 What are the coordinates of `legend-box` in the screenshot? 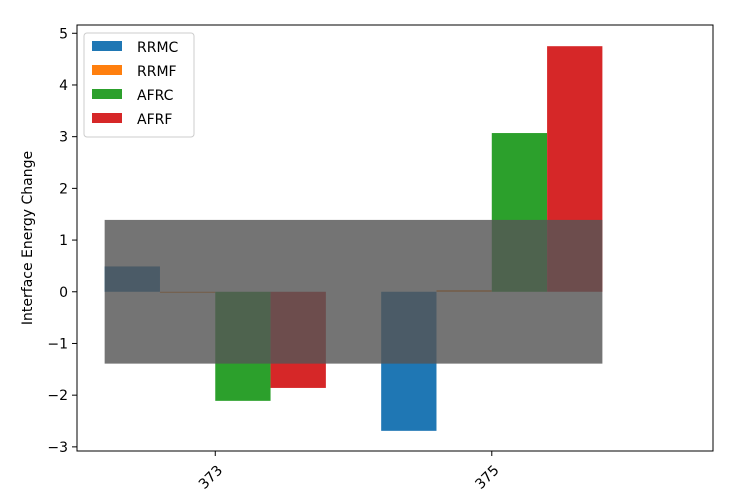 It's located at (139, 85).